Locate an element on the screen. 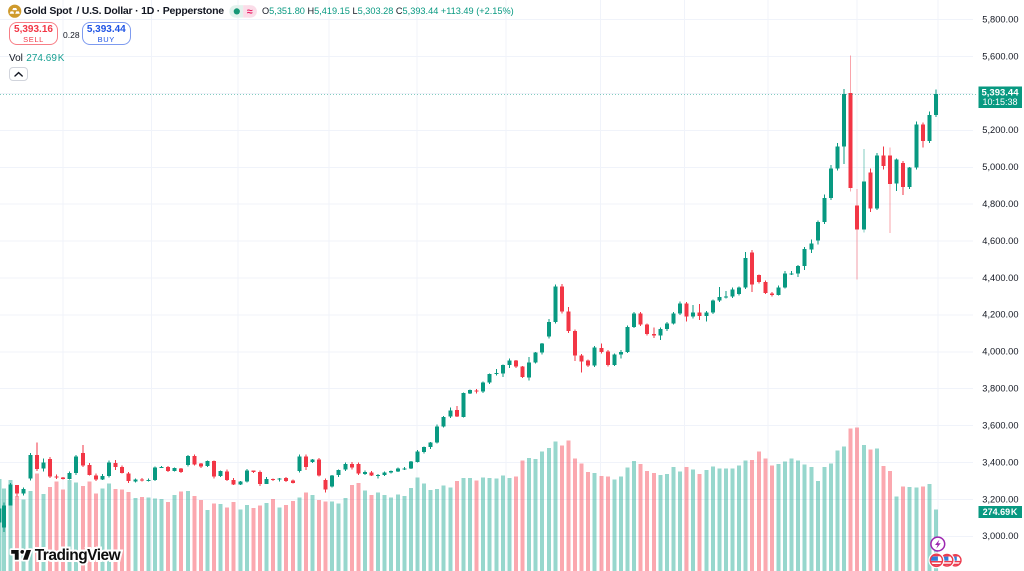 Image resolution: width=1024 pixels, height=571 pixels. svg-text: 3,800.00 is located at coordinates (1000, 389).